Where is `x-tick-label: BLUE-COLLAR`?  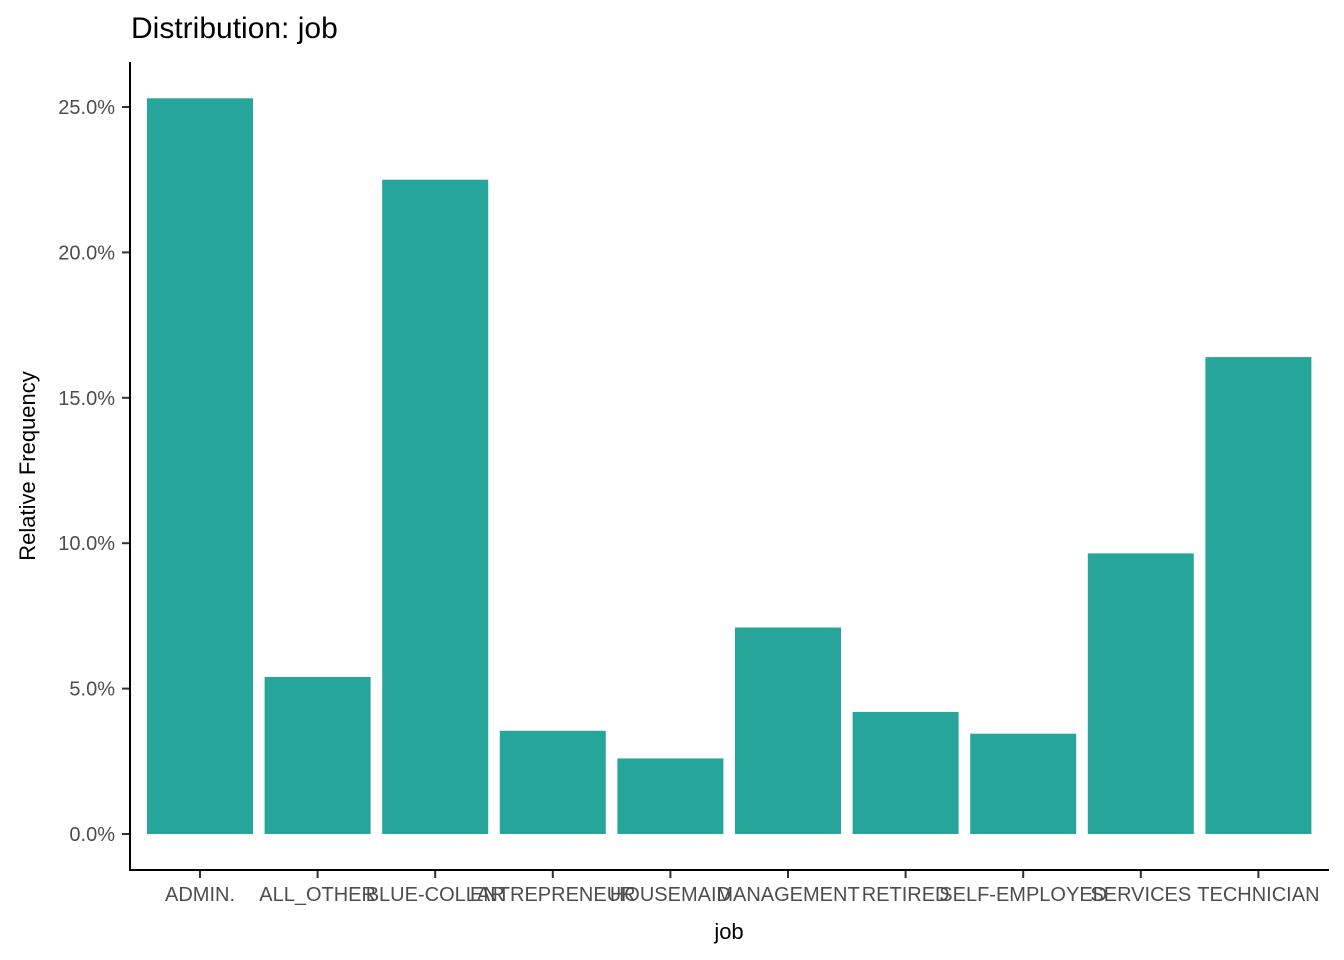
x-tick-label: BLUE-COLLAR is located at coordinates (435, 895).